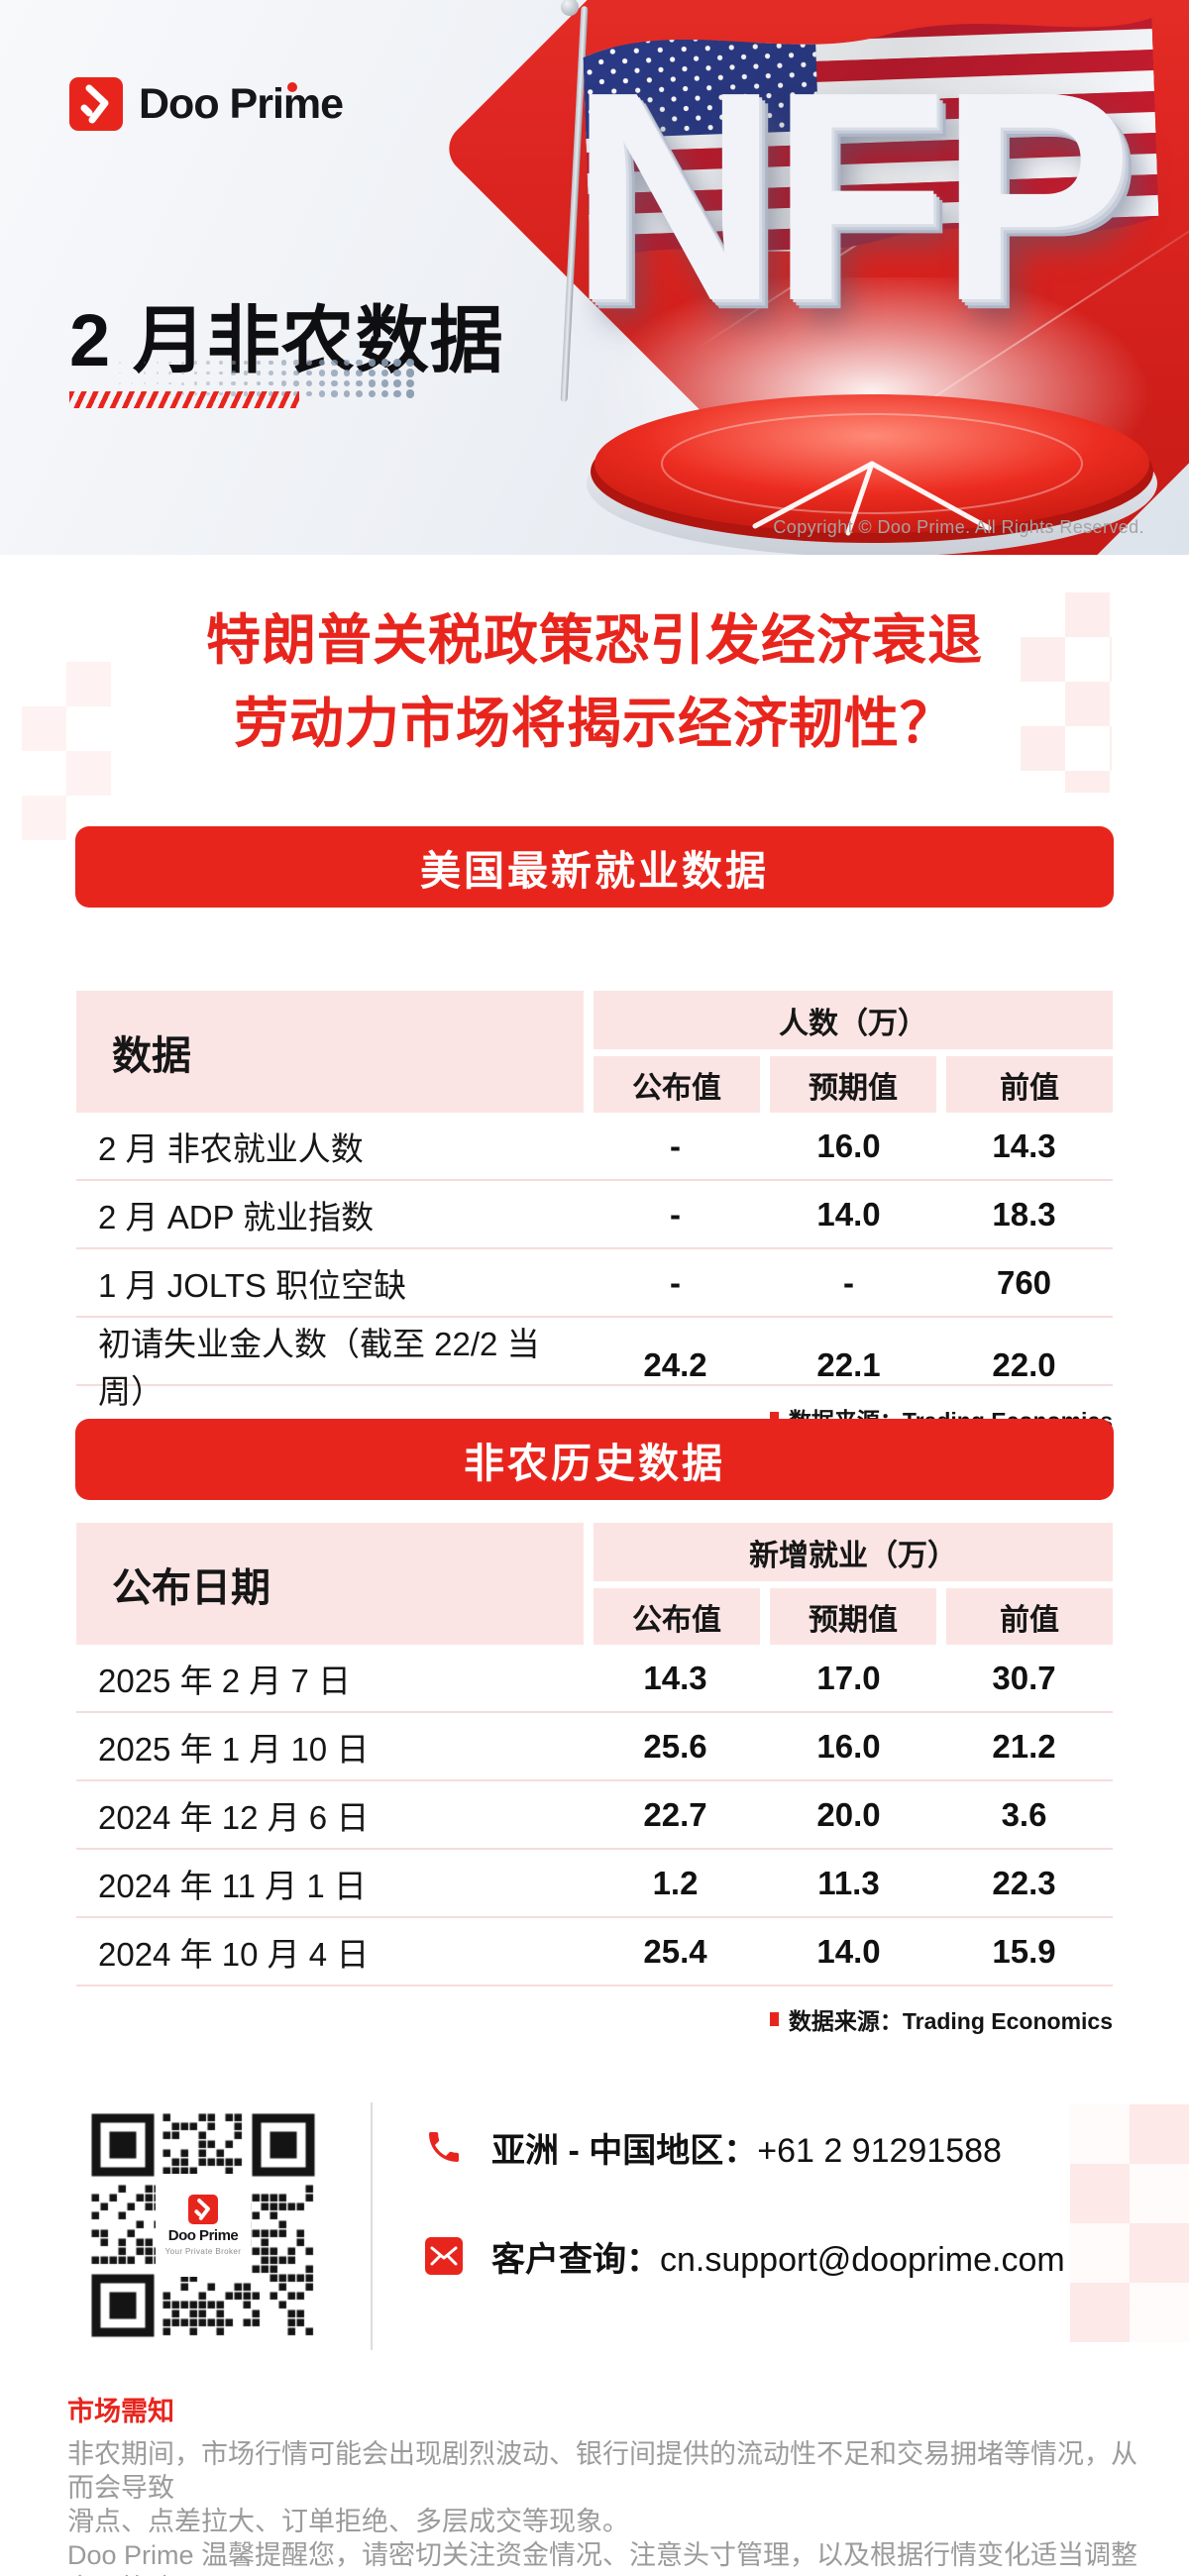  What do you see at coordinates (286, 340) in the screenshot?
I see `page-title: 2 月非农数据` at bounding box center [286, 340].